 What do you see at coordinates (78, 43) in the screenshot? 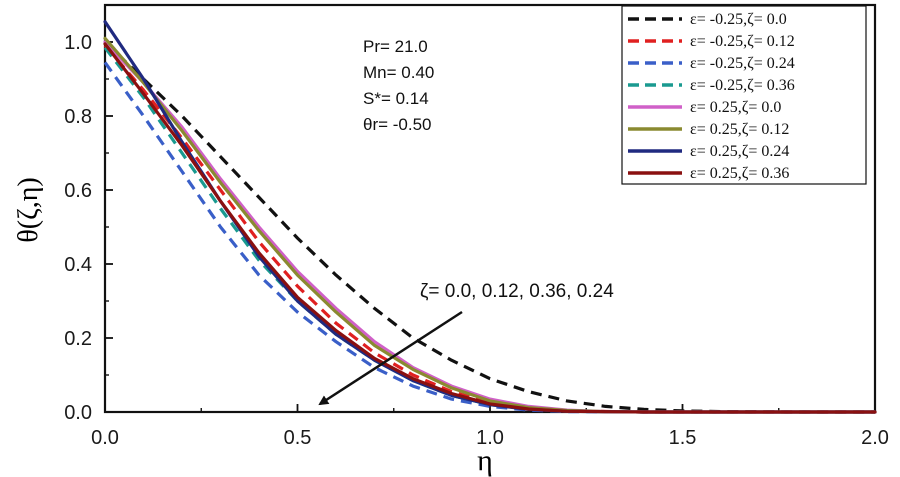
I see `y-tick-label: 1.0` at bounding box center [78, 43].